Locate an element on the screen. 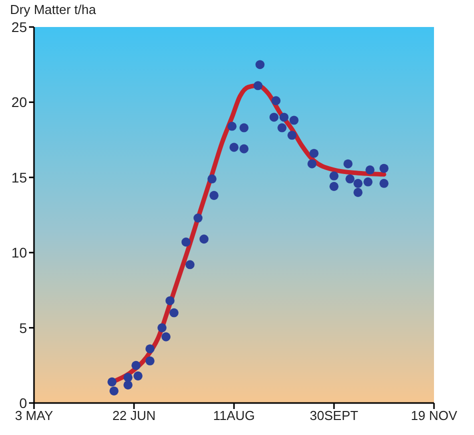 Image resolution: width=474 pixels, height=435 pixels. x-tick-label: 11AUG is located at coordinates (234, 416).